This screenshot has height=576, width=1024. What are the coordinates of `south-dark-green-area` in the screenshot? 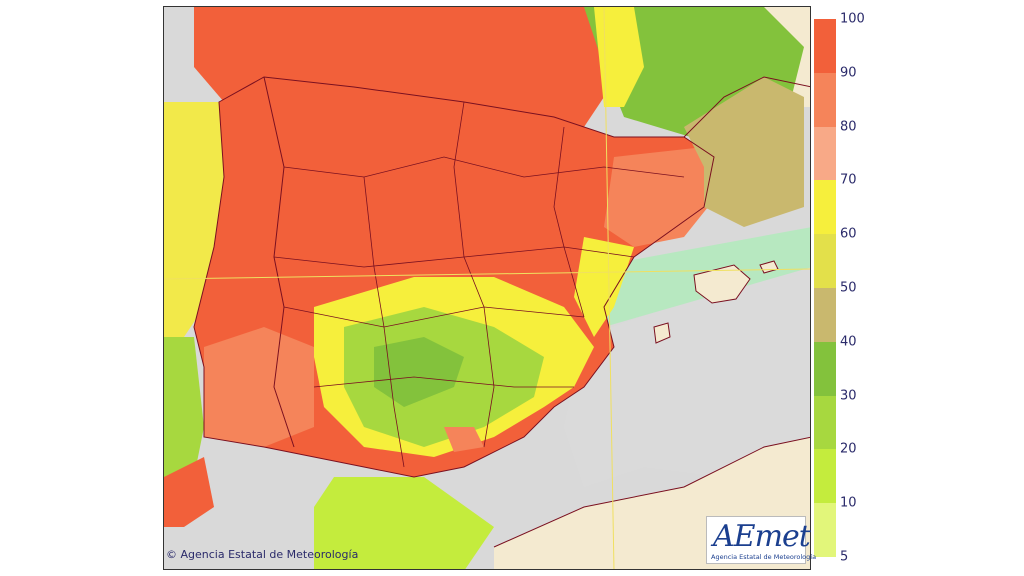 It's located at (419, 372).